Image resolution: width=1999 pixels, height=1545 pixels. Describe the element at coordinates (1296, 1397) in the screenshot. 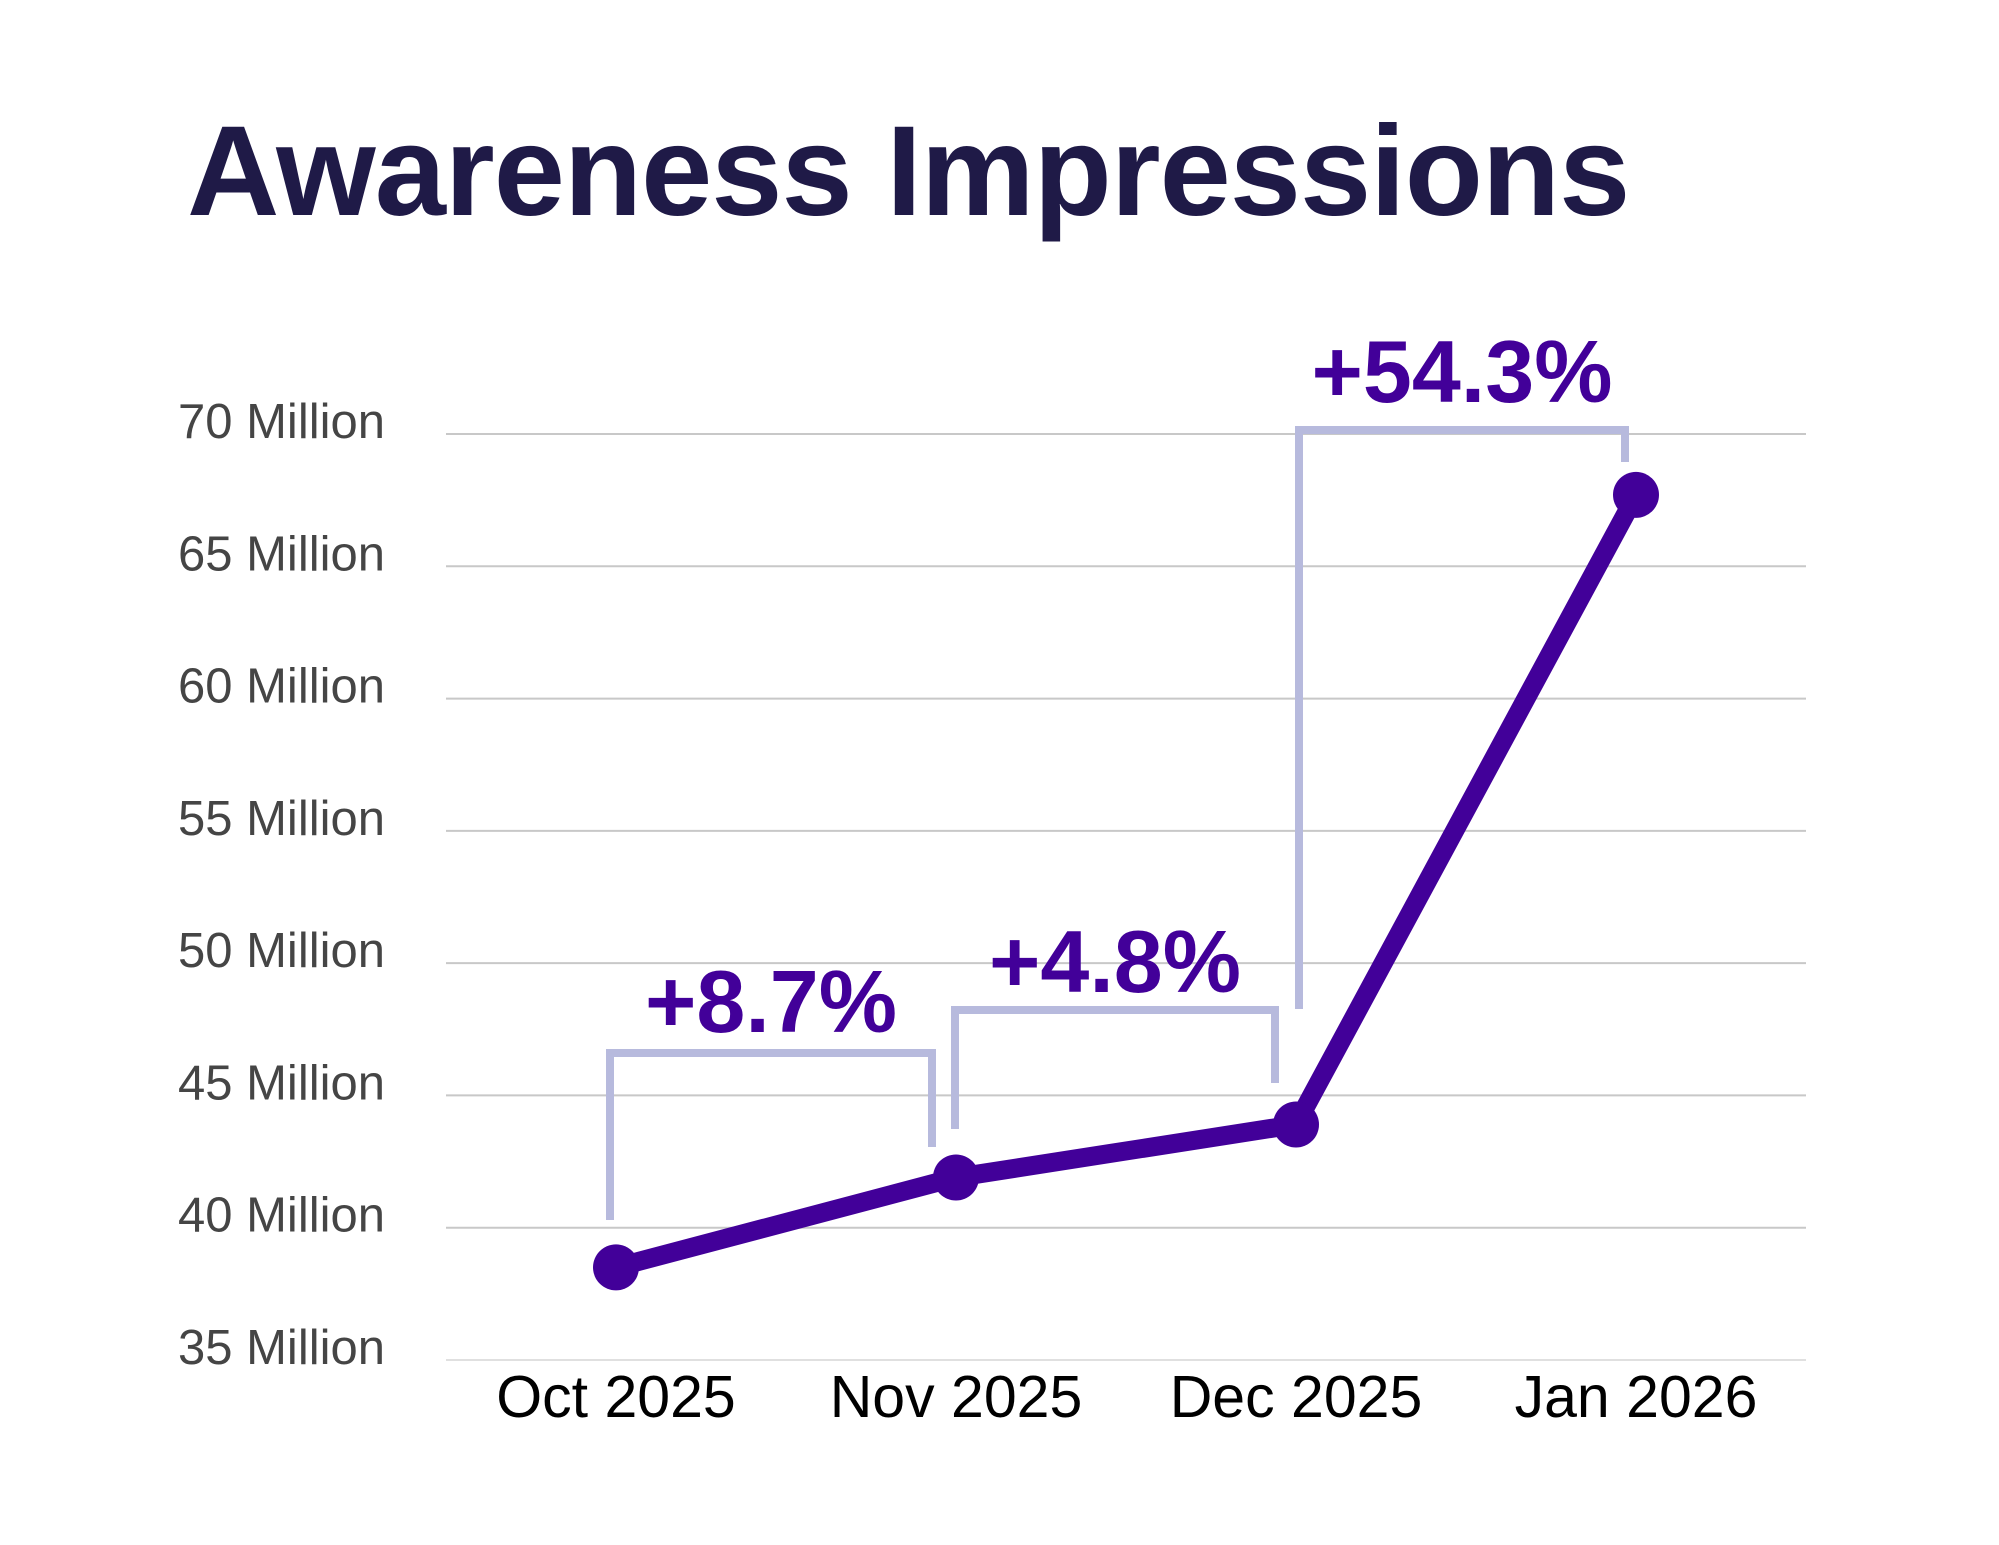

I see `x-tick-label: Dec 2025` at that location.